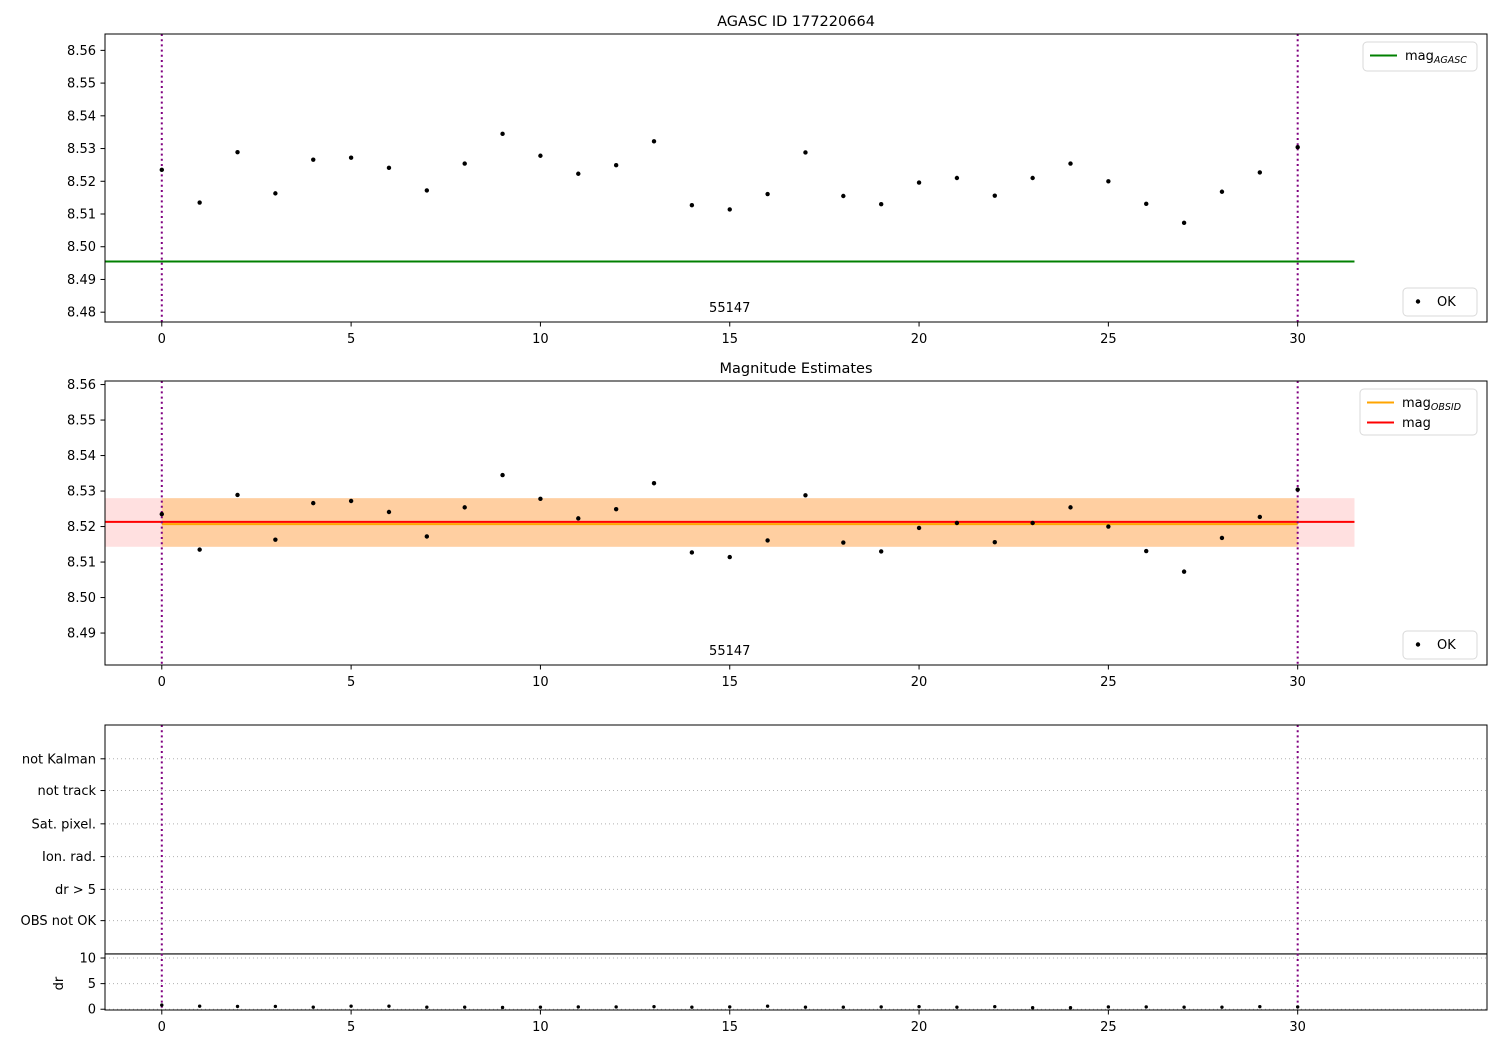  What do you see at coordinates (66, 791) in the screenshot?
I see `flag-category-label: not track` at bounding box center [66, 791].